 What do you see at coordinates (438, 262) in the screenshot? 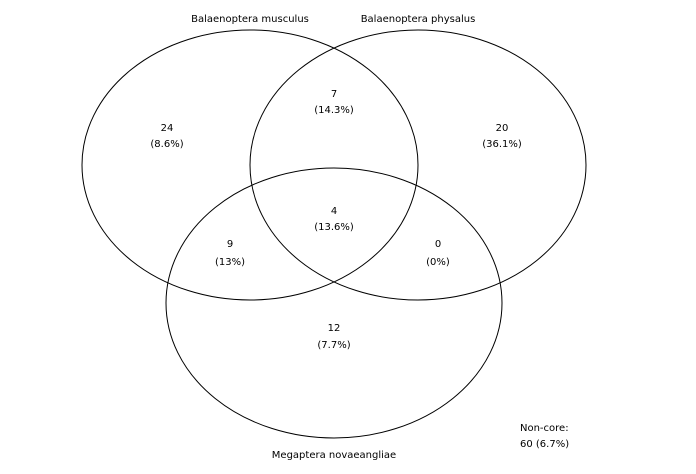
I see `region-bc-percent: (0%)` at bounding box center [438, 262].